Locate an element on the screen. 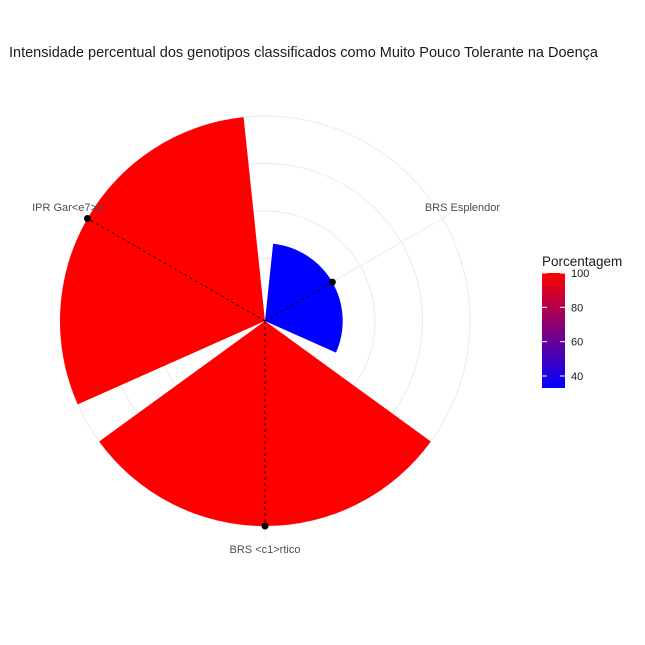 The height and width of the screenshot is (645, 645). legend-colorbar is located at coordinates (553, 330).